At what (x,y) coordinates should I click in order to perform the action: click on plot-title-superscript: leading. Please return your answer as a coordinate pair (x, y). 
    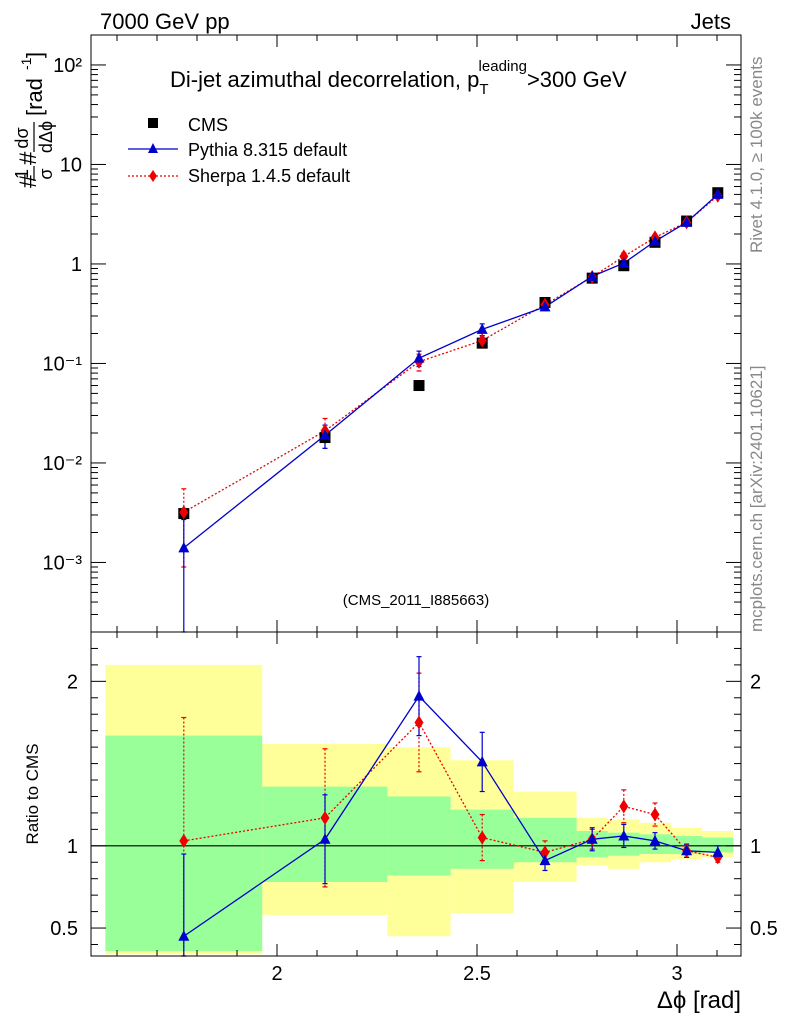
    Looking at the image, I should click on (503, 66).